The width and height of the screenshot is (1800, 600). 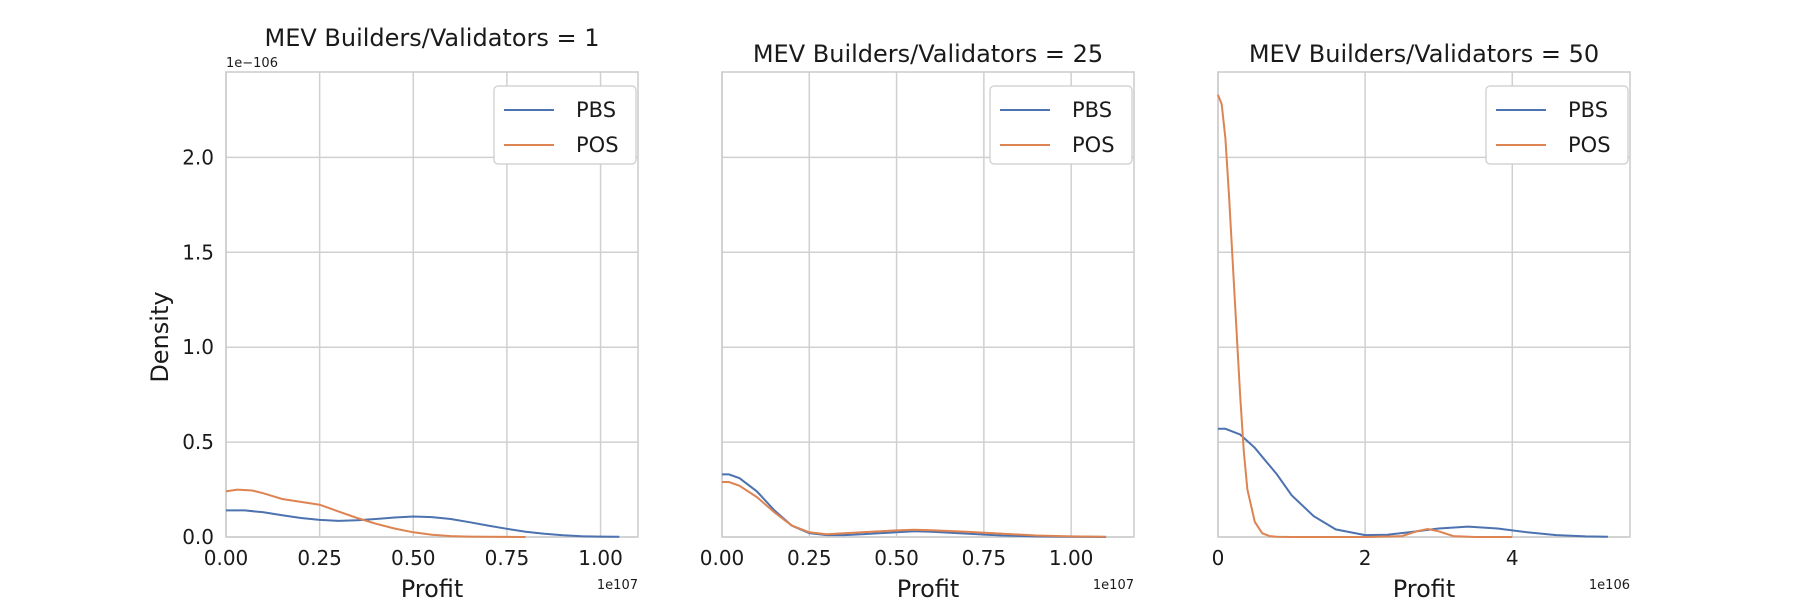 What do you see at coordinates (198, 442) in the screenshot?
I see `y-tick-label: 0.5` at bounding box center [198, 442].